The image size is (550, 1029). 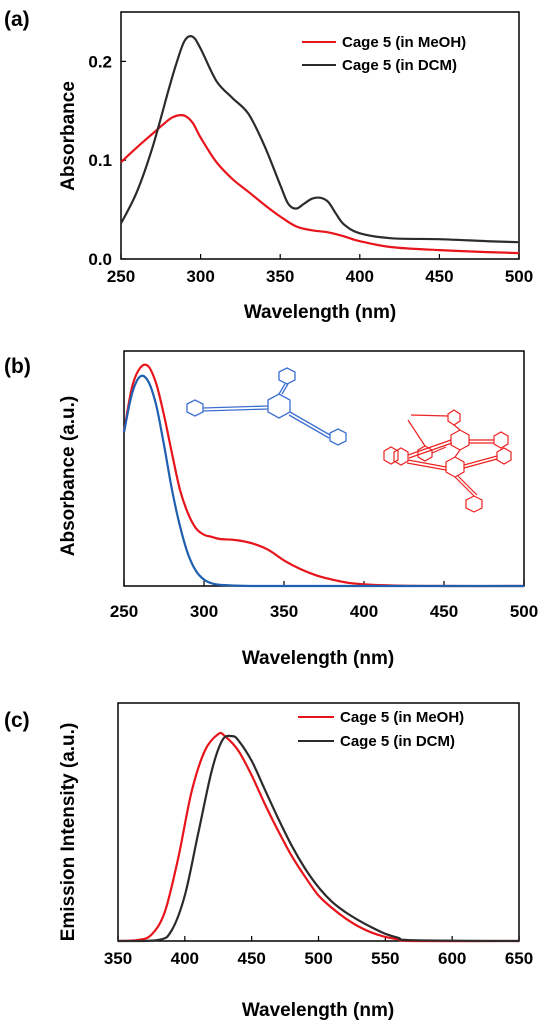 I want to click on panel-a-y-tick-labels: 0.0 0.1 0.2, so click(x=100, y=160).